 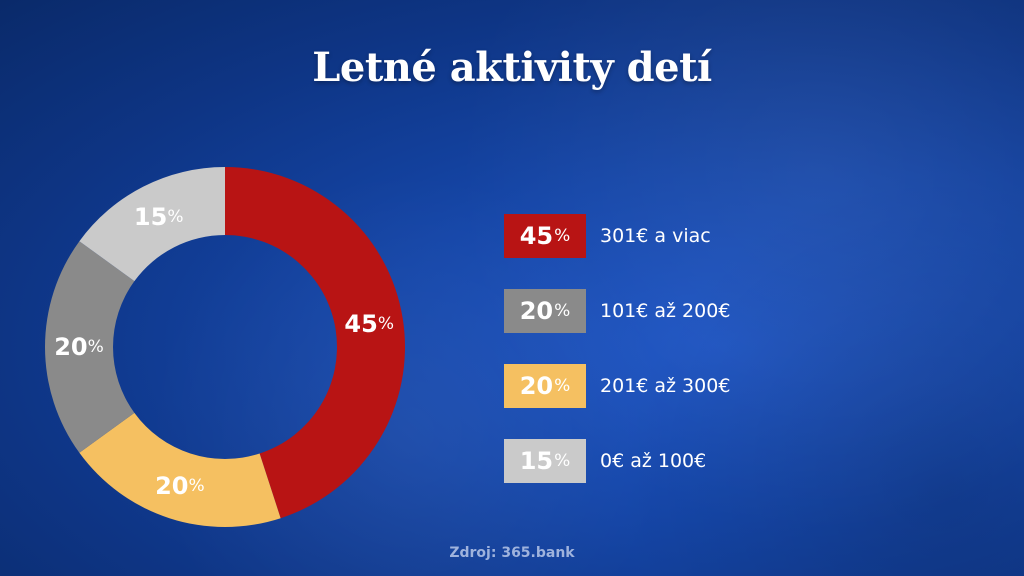 I want to click on slice-unit-3: %, so click(x=175, y=217).